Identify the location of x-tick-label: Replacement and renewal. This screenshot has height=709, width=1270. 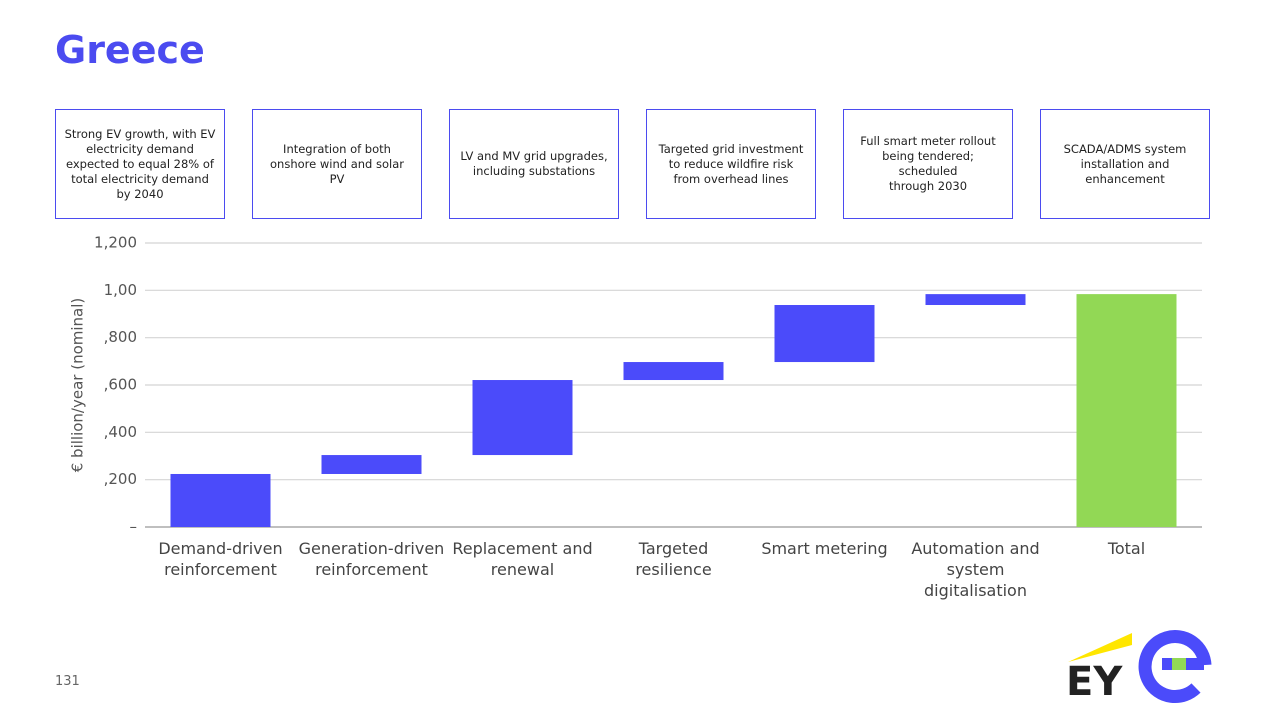
(522, 559).